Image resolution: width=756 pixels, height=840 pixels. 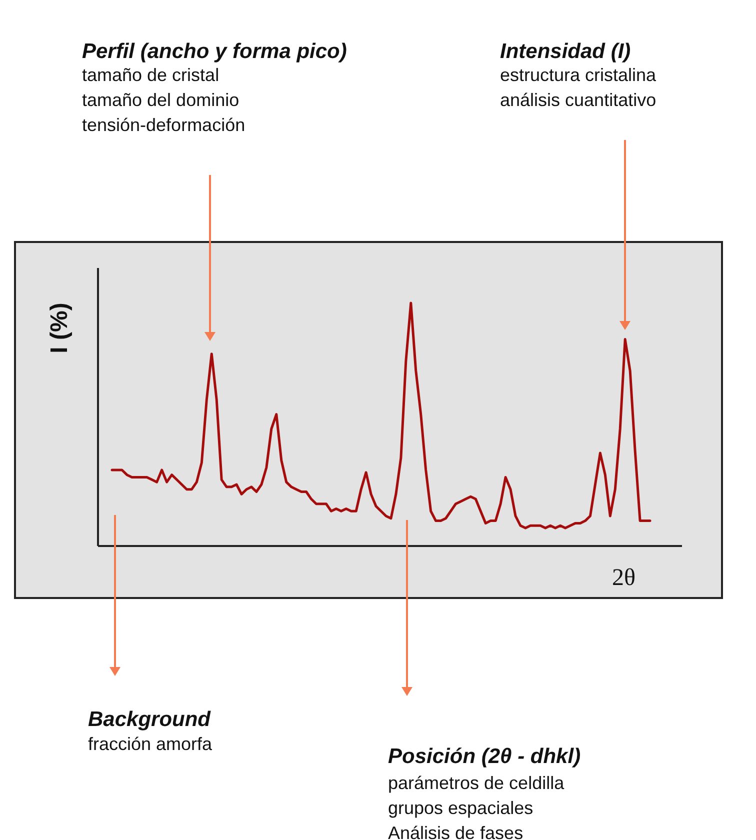 I want to click on x-axis-title: 2θ, so click(x=624, y=578).